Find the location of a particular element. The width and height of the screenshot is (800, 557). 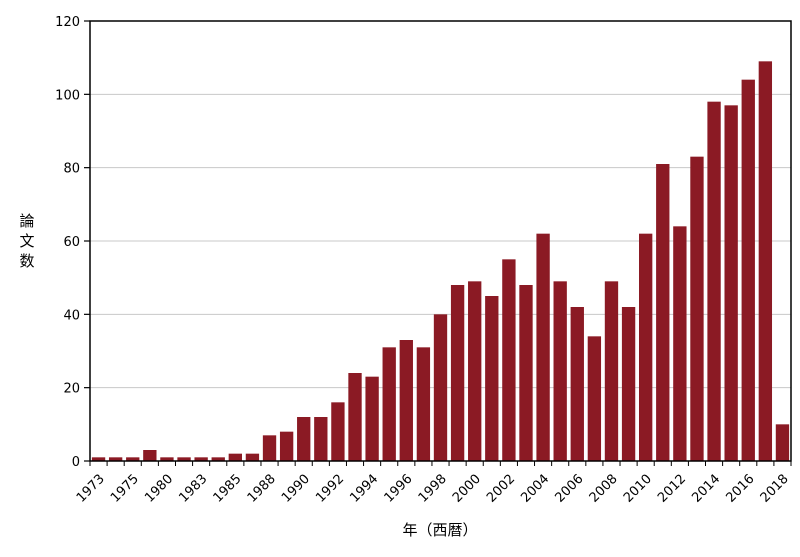

x-tick-label: 2016 is located at coordinates (741, 489).